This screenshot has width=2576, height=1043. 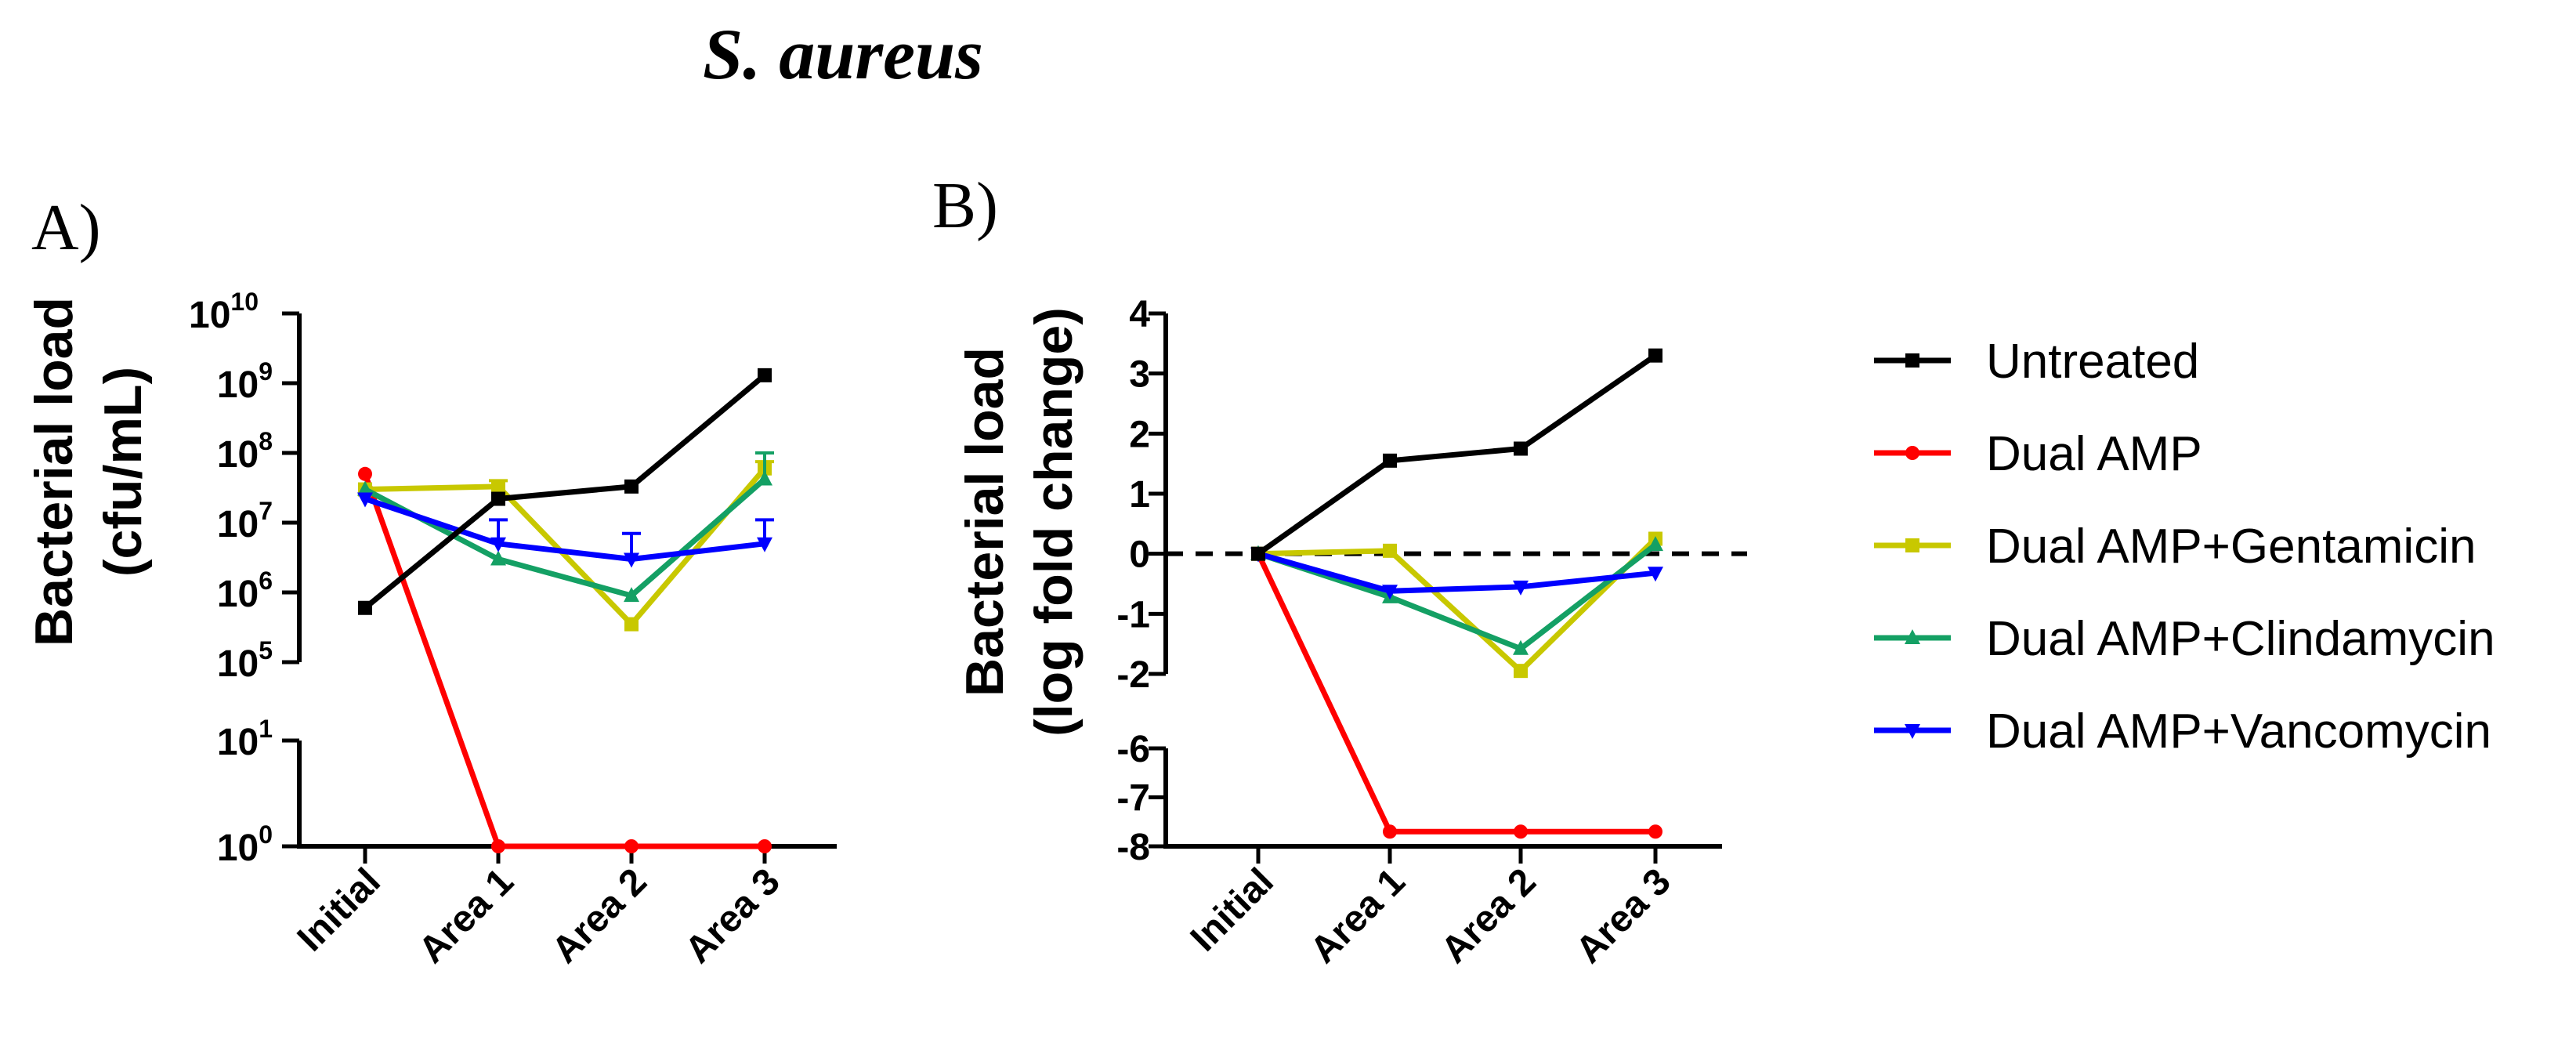 What do you see at coordinates (245, 591) in the screenshot?
I see `panel-a-y-tick-label: 10⁶` at bounding box center [245, 591].